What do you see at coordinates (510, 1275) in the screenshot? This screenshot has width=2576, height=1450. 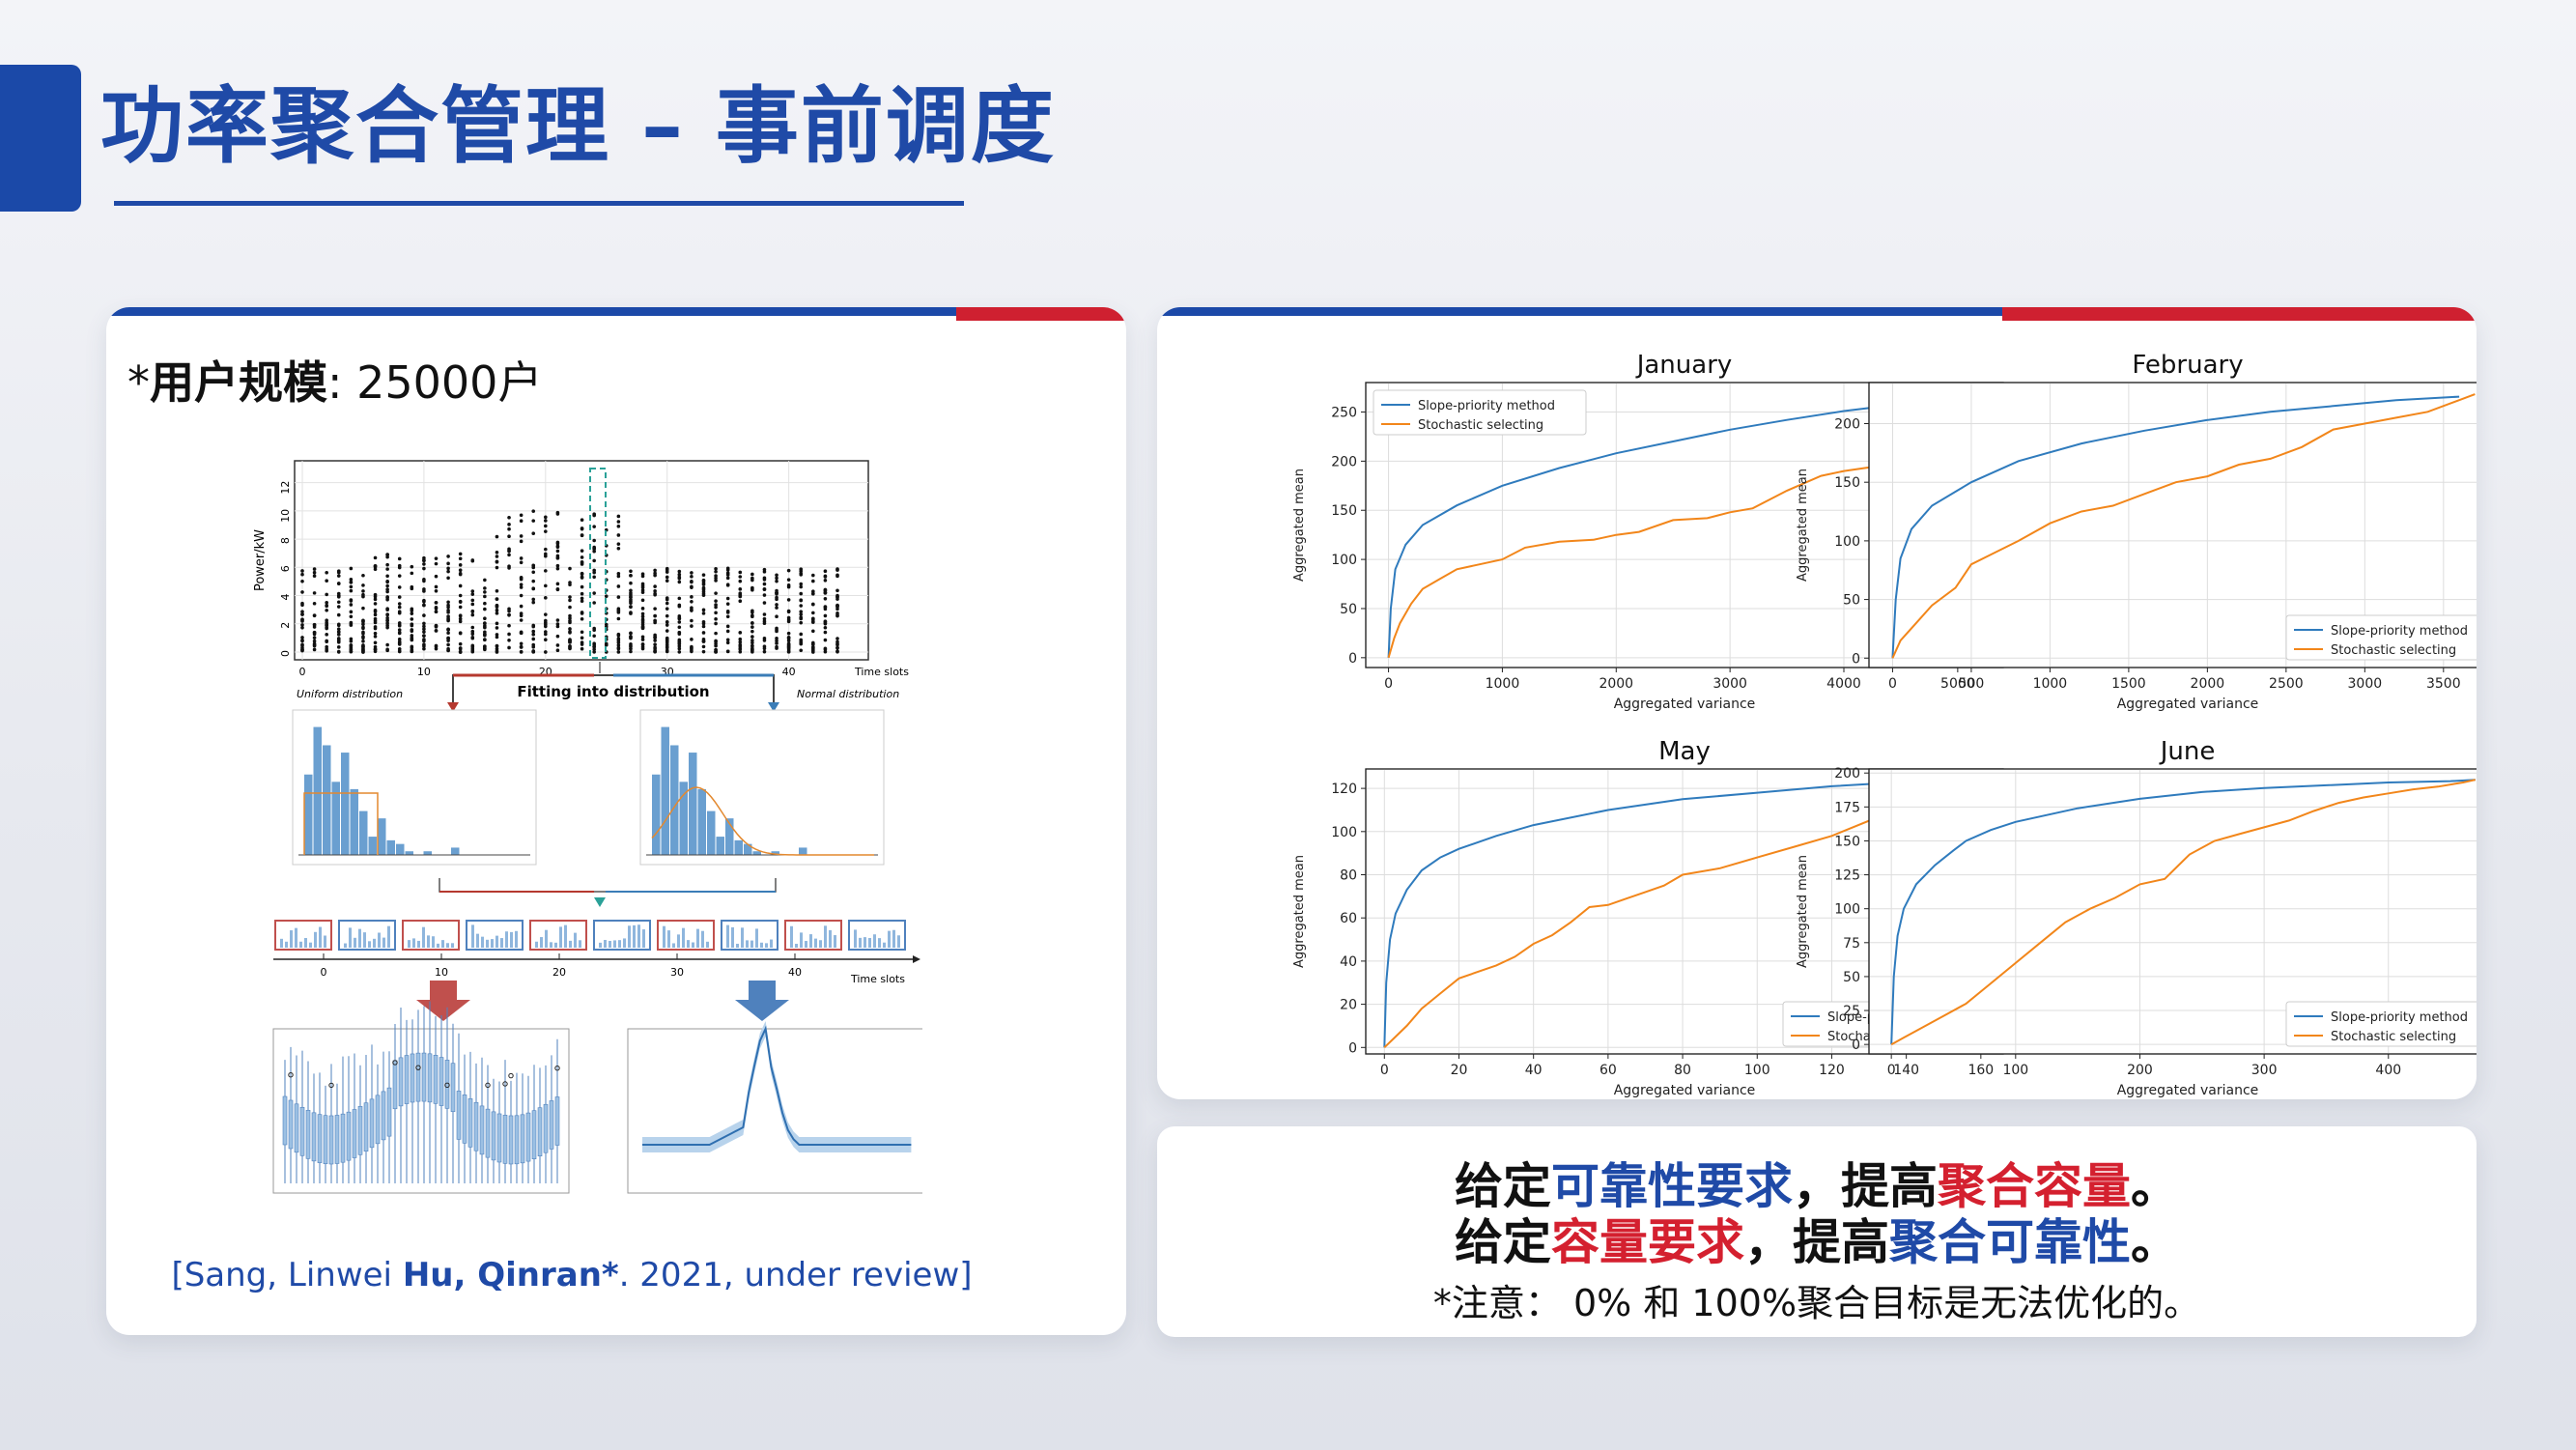 I see `citation-author-bold: Hu, Qinran*` at bounding box center [510, 1275].